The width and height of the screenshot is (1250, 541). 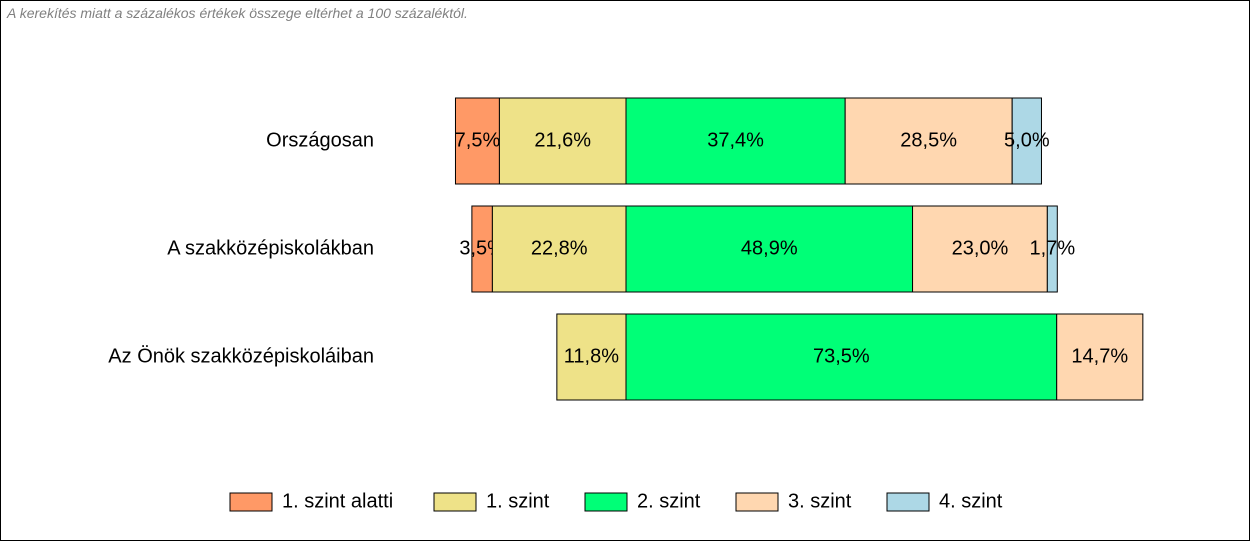 I want to click on value-label-3-szint-1: 28,5%, so click(x=928, y=140).